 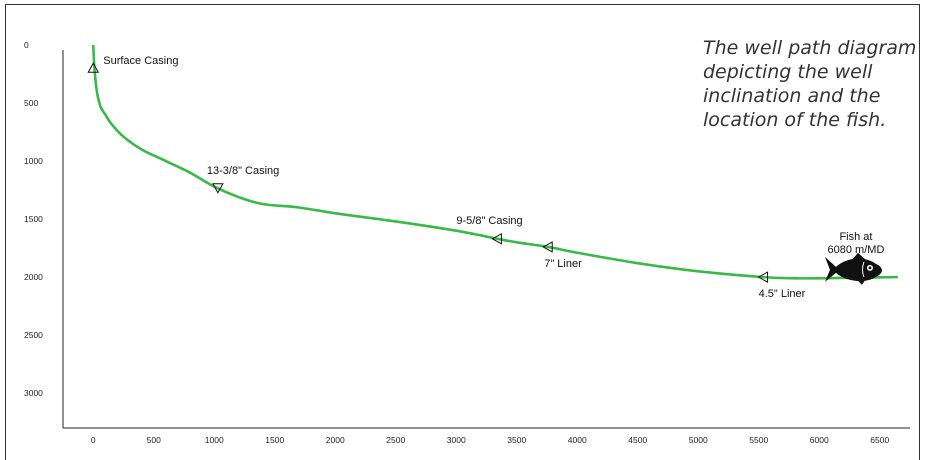 What do you see at coordinates (698, 440) in the screenshot?
I see `x-tick-label: 5000` at bounding box center [698, 440].